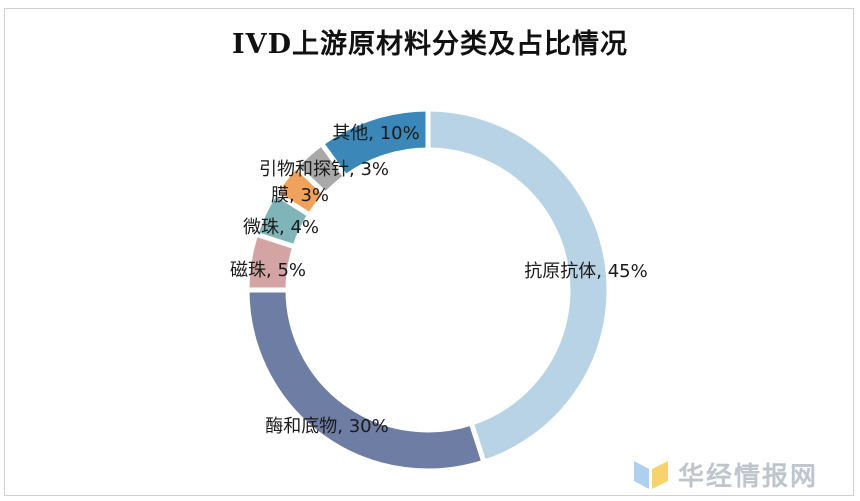  I want to click on slice-label-3: 磁珠, 5%, so click(268, 270).